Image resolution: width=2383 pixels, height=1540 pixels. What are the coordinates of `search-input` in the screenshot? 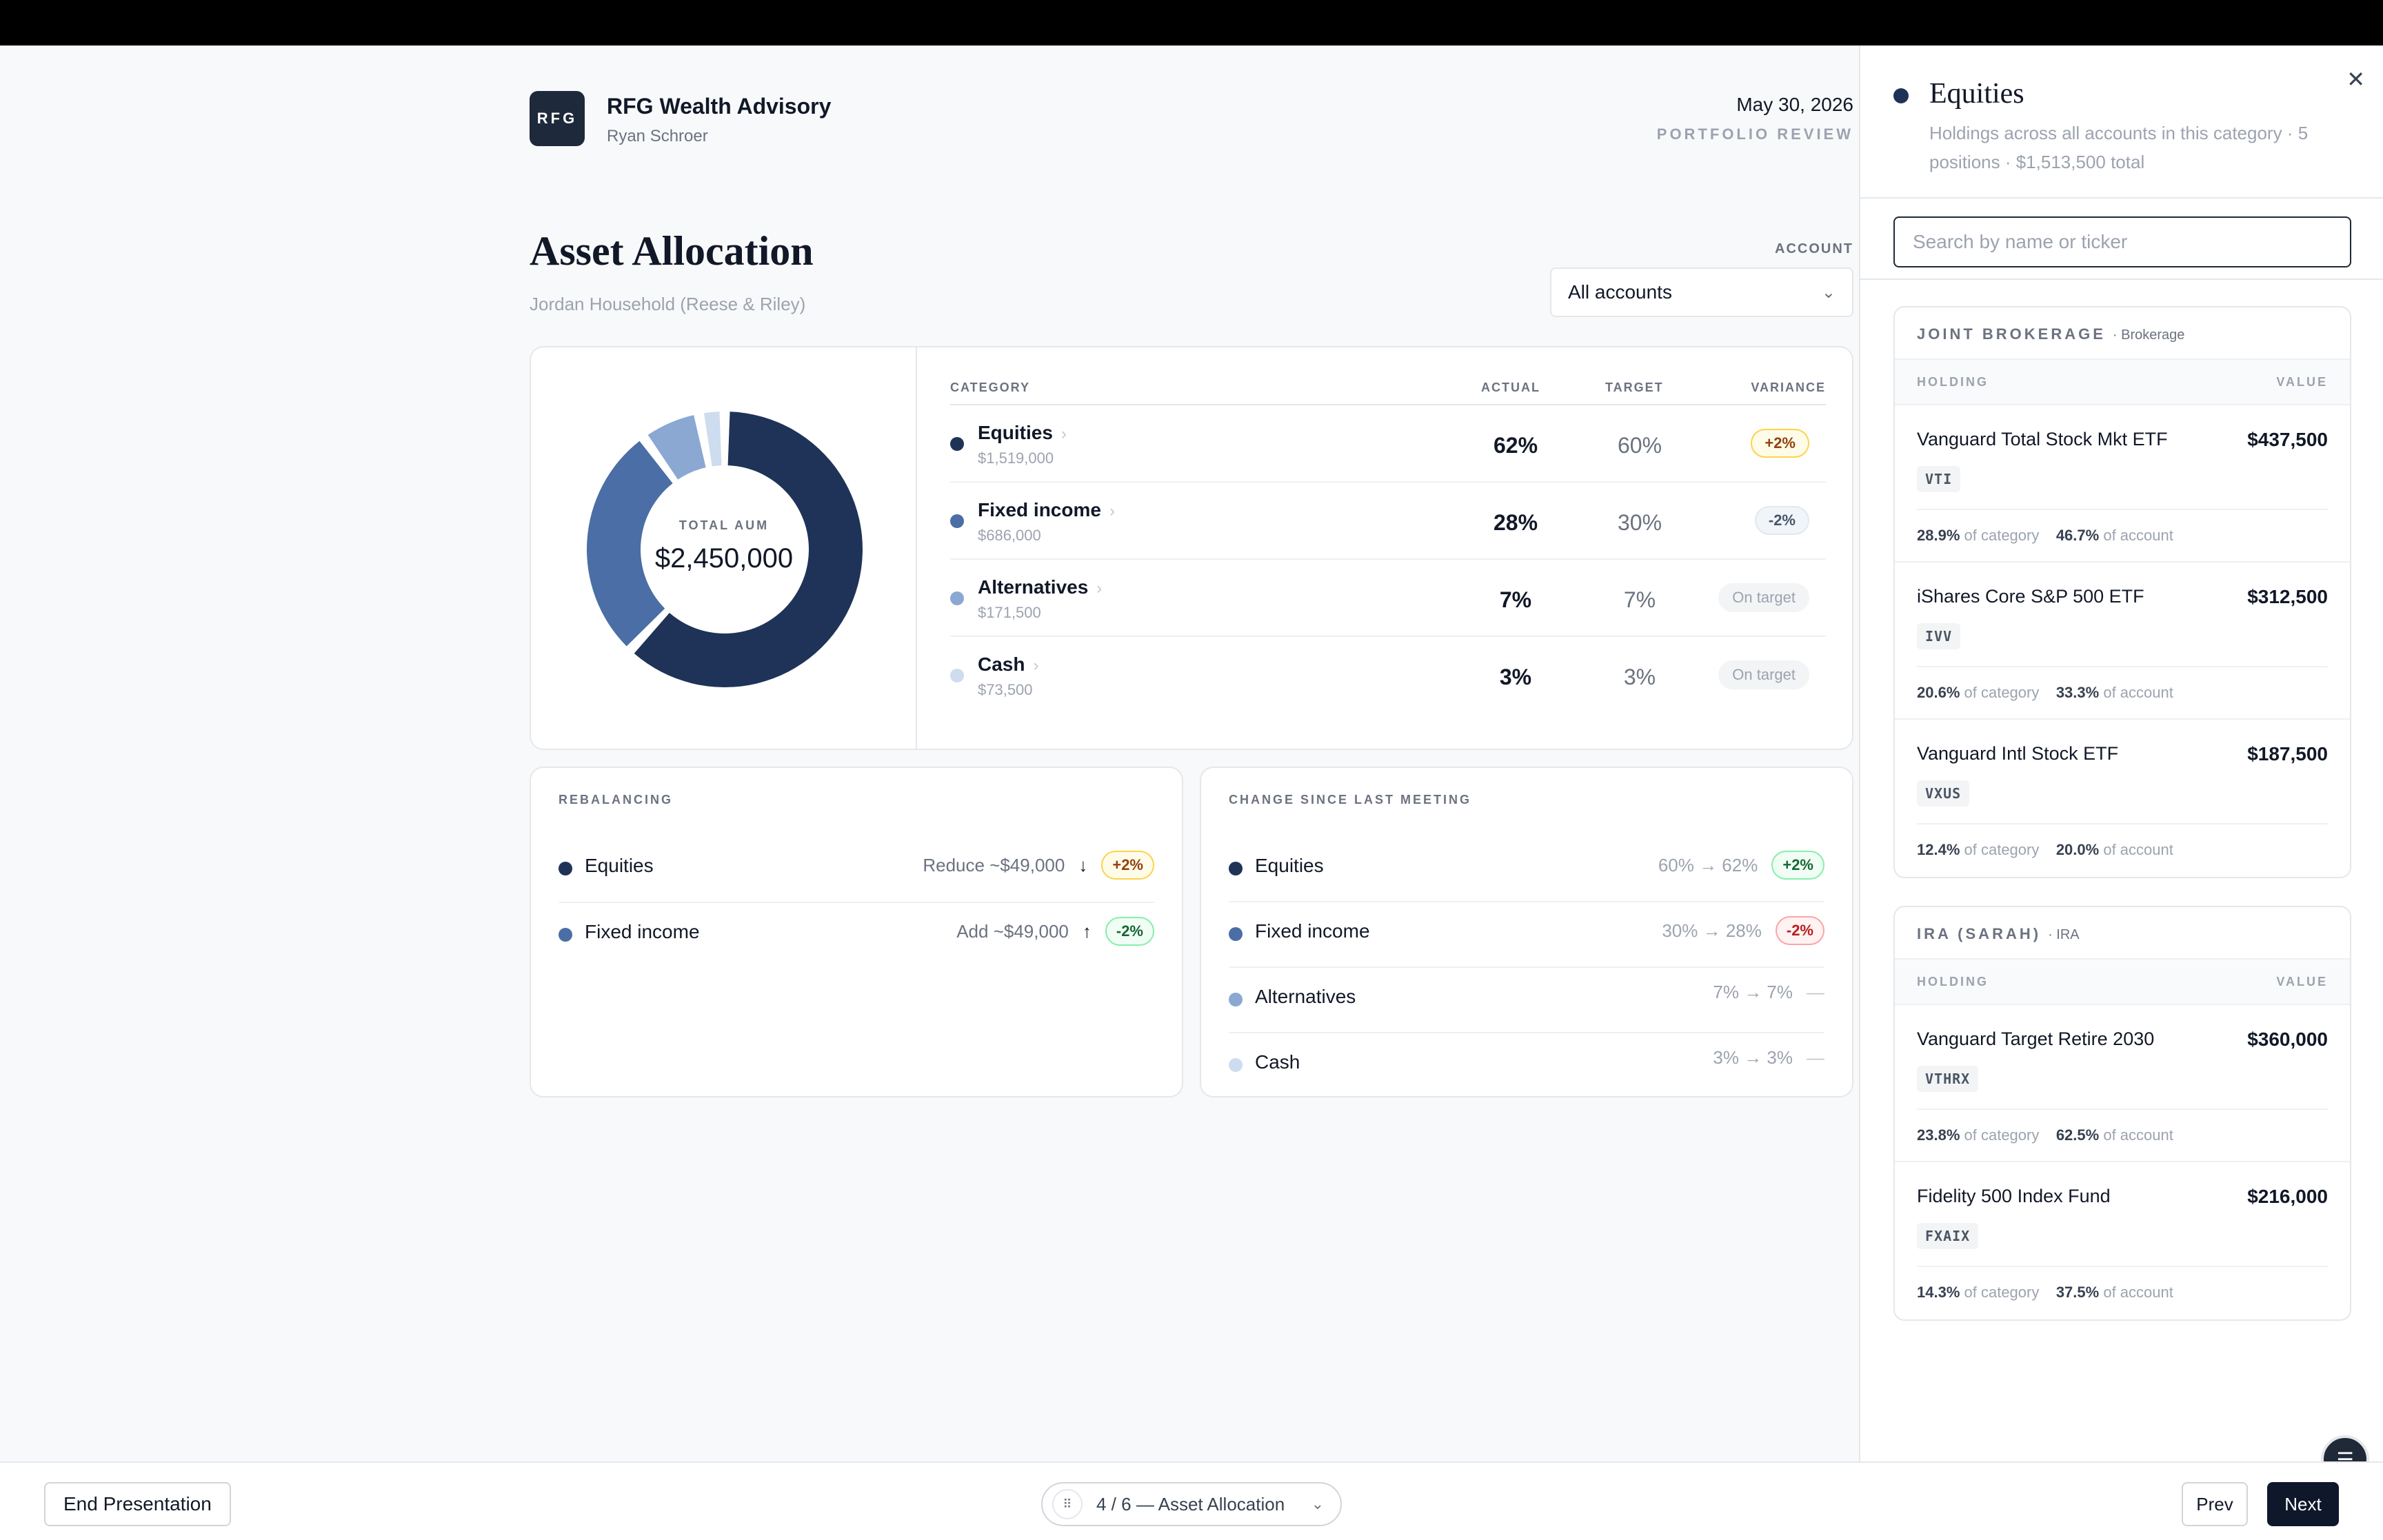 It's located at (2122, 242).